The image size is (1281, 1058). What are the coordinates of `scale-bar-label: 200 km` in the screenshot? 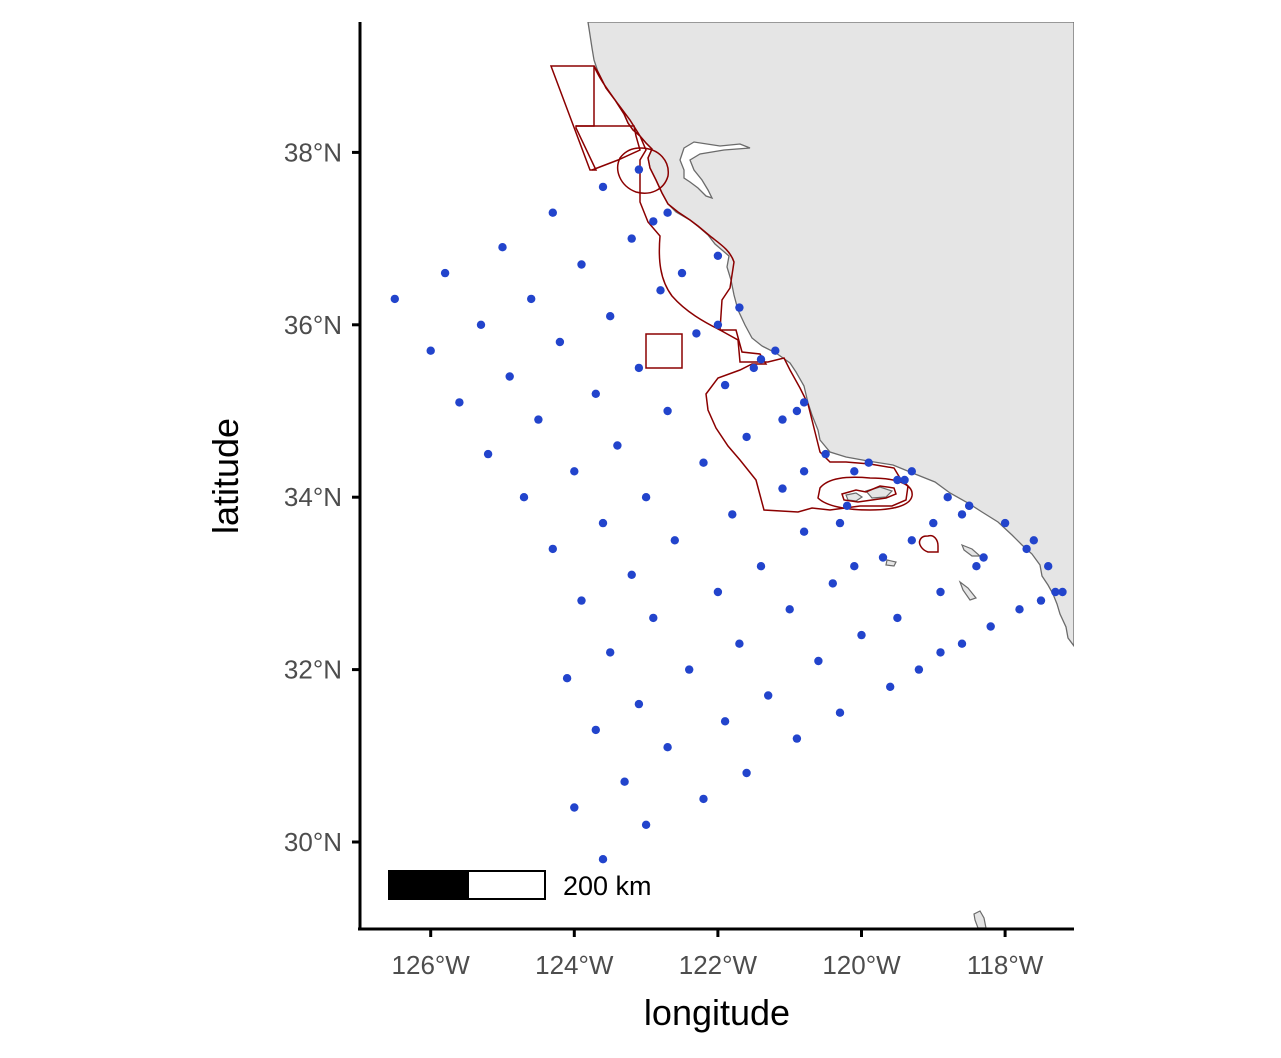 It's located at (607, 886).